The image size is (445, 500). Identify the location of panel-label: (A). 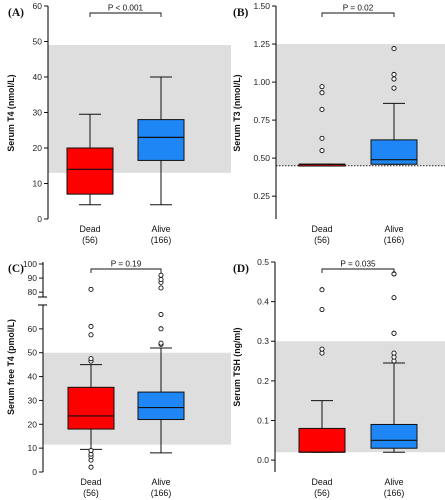
(16, 13).